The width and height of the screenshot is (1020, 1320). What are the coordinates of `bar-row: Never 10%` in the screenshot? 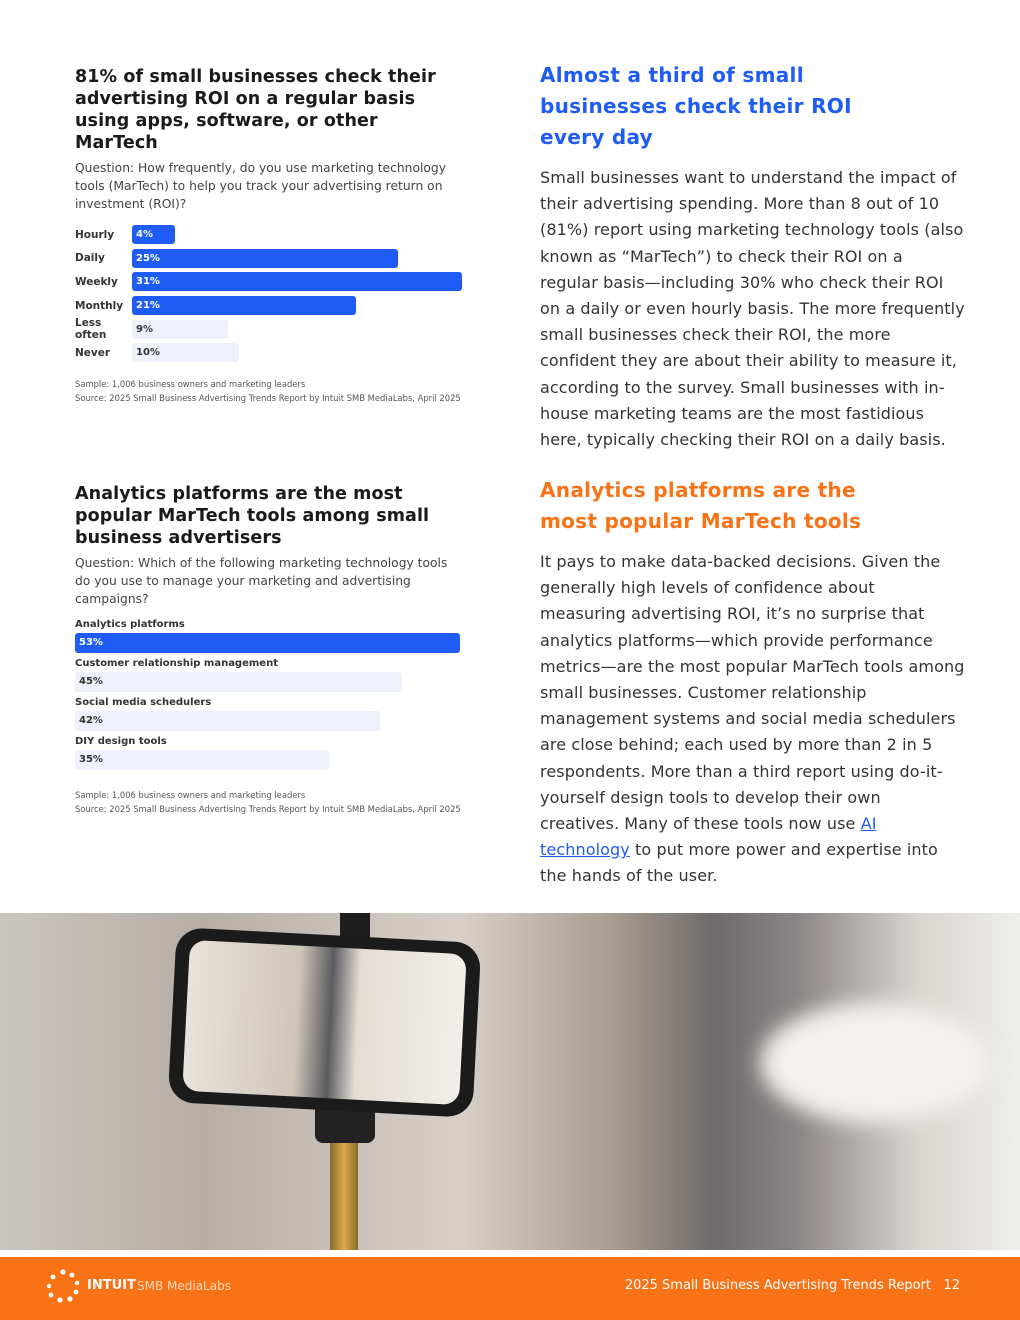 It's located at (270, 353).